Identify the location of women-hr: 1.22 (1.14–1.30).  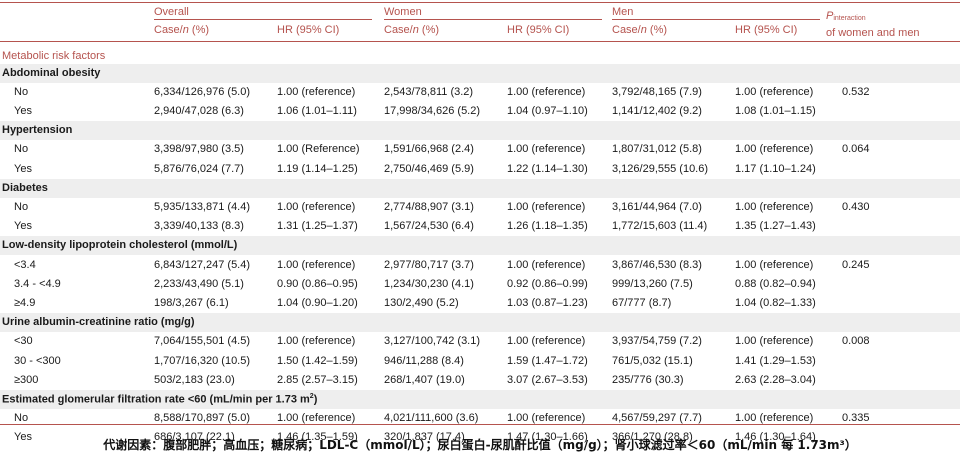
(547, 168).